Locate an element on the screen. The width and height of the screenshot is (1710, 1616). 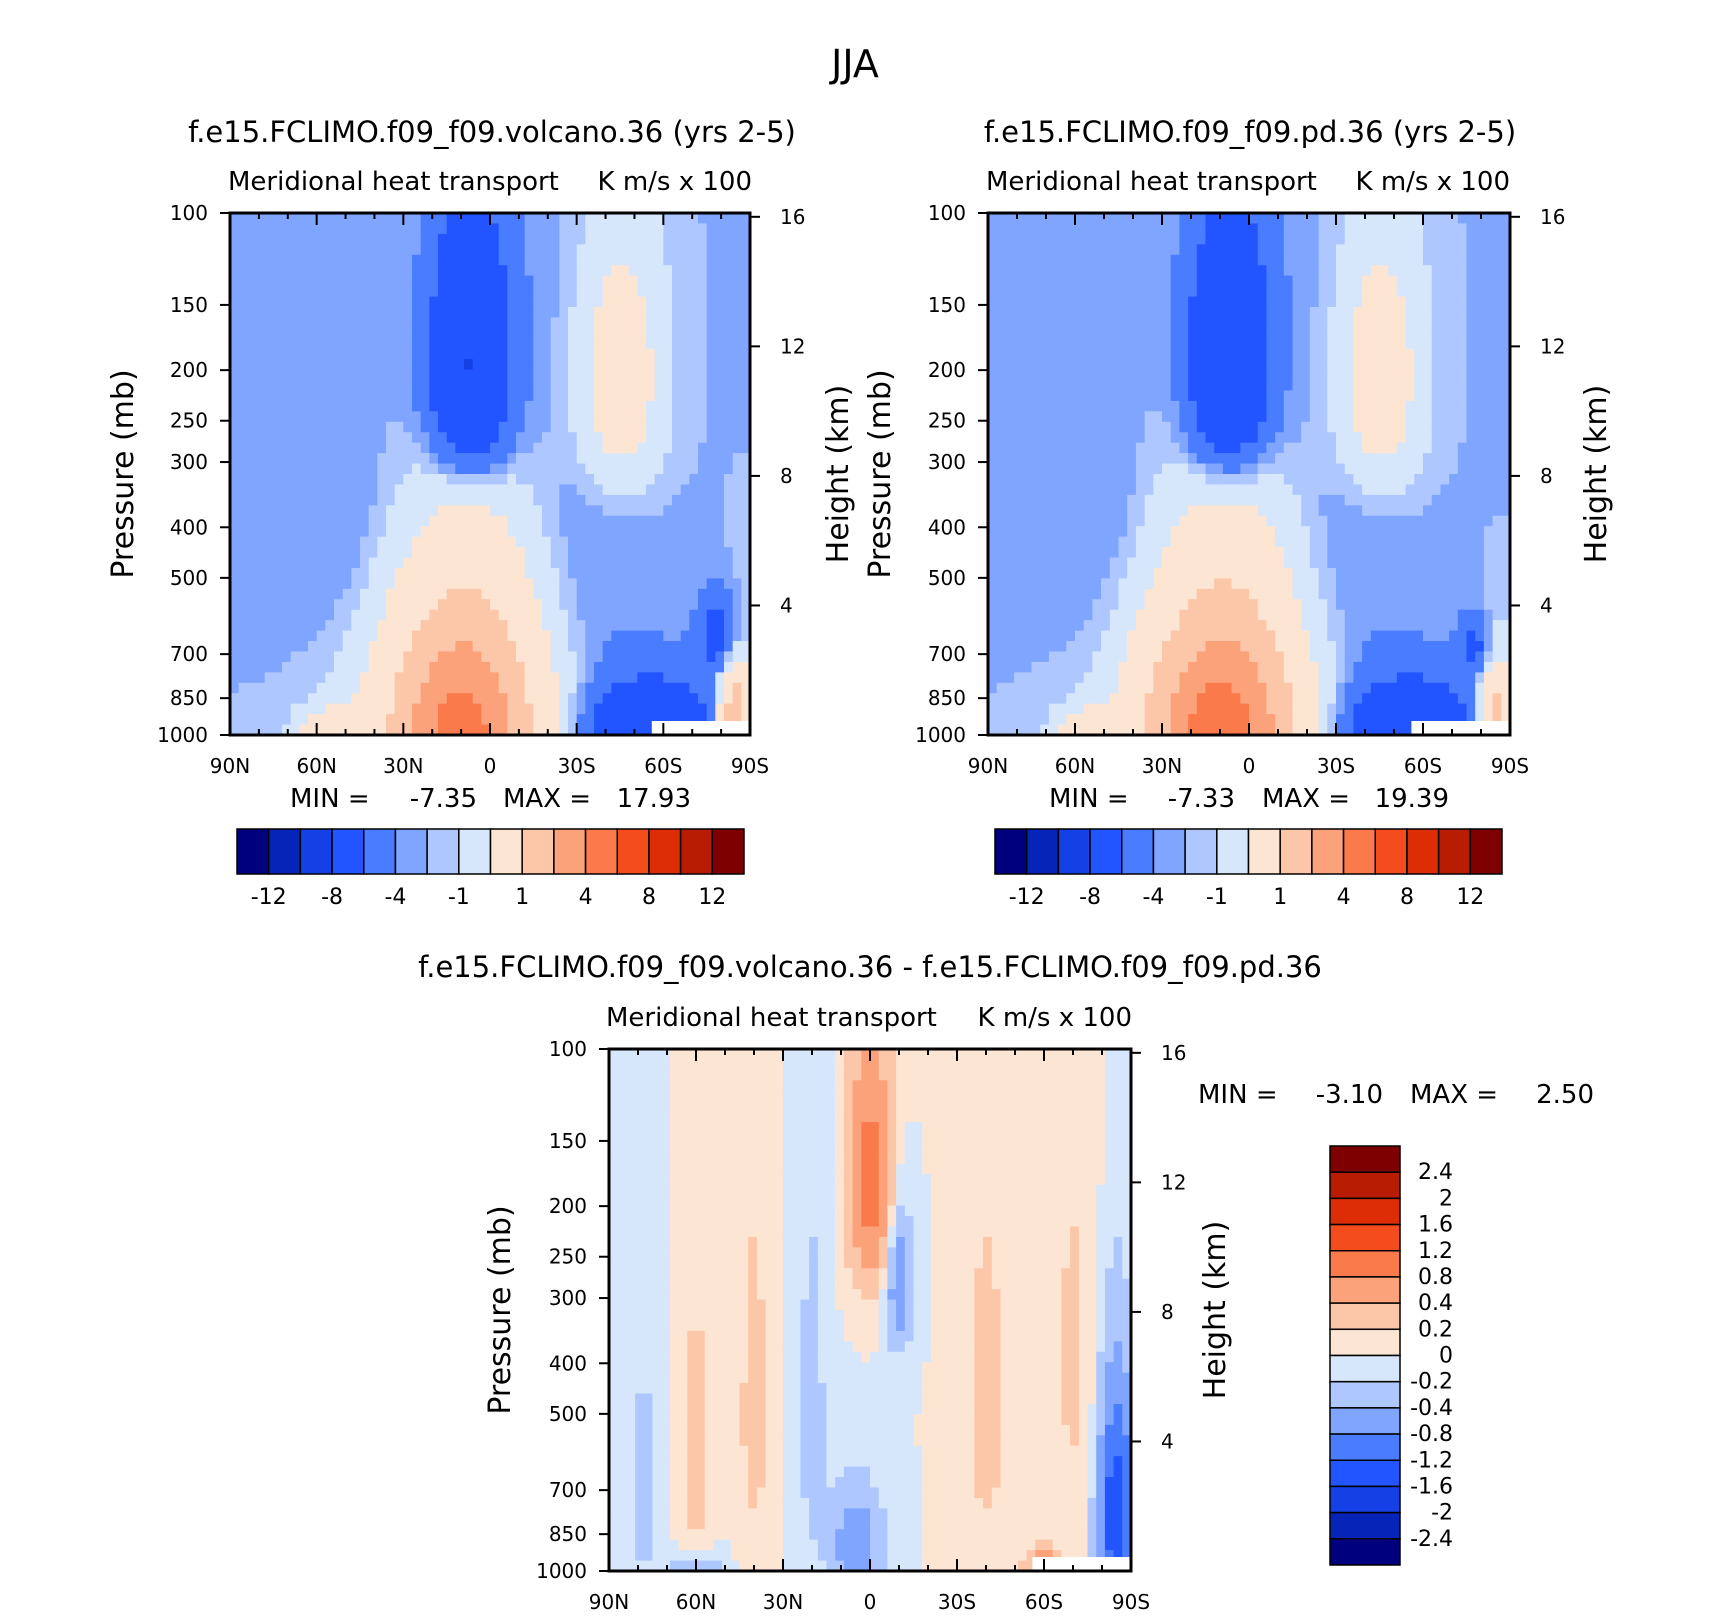
height-tick-label: 16 is located at coordinates (792, 217).